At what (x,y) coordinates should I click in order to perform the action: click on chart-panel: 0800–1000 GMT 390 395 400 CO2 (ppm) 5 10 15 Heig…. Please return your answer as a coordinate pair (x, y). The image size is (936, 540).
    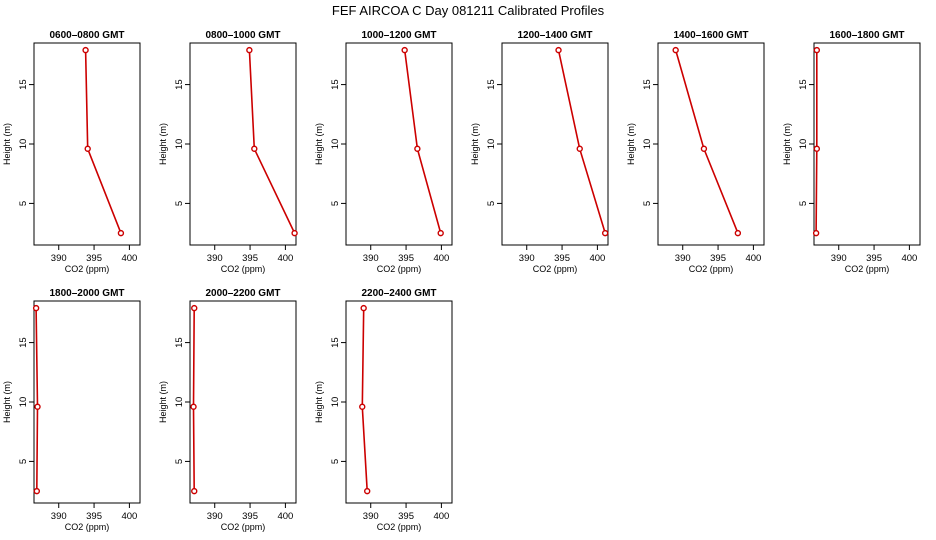
    Looking at the image, I should click on (228, 152).